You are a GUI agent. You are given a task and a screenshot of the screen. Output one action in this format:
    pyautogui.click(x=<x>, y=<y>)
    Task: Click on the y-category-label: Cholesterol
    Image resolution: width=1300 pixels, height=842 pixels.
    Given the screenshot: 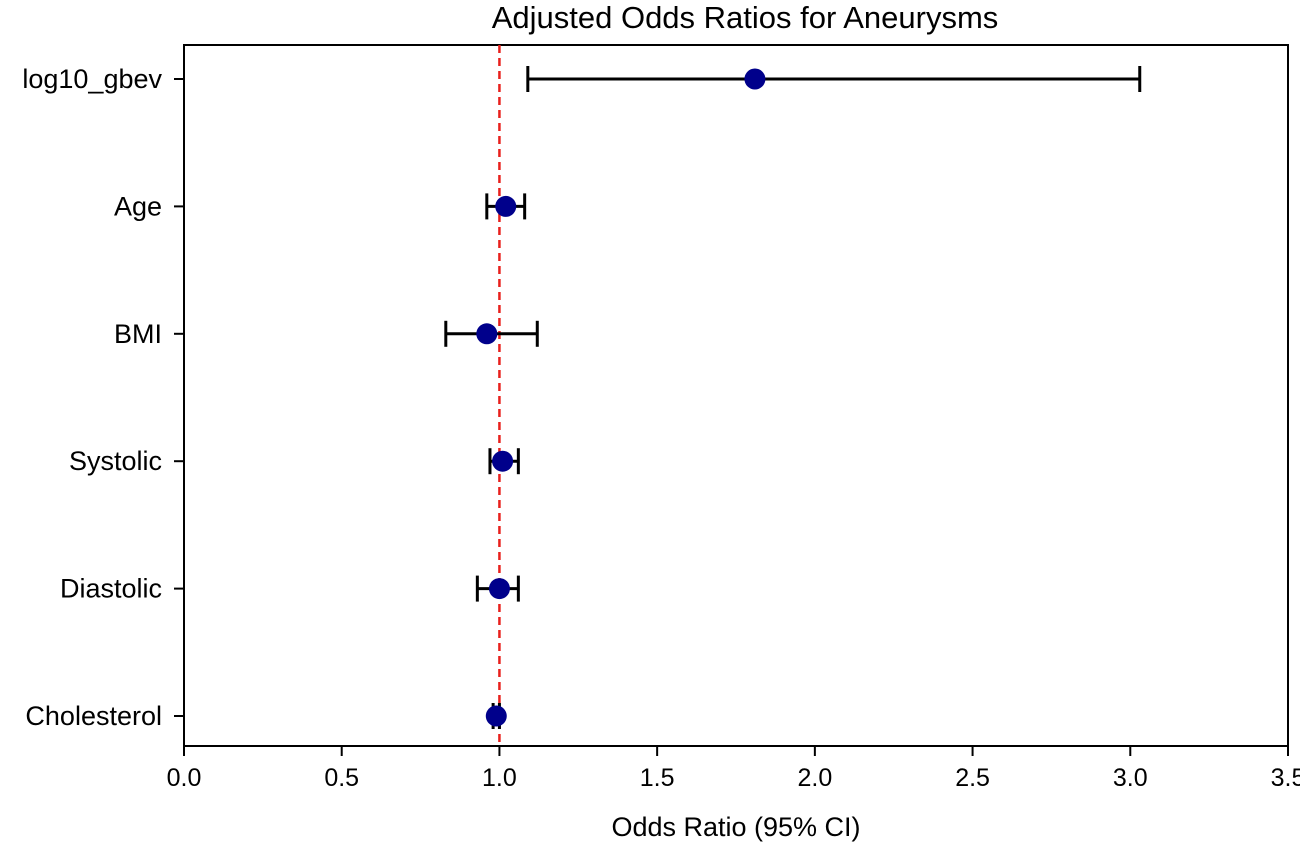 What is the action you would take?
    pyautogui.click(x=93, y=716)
    